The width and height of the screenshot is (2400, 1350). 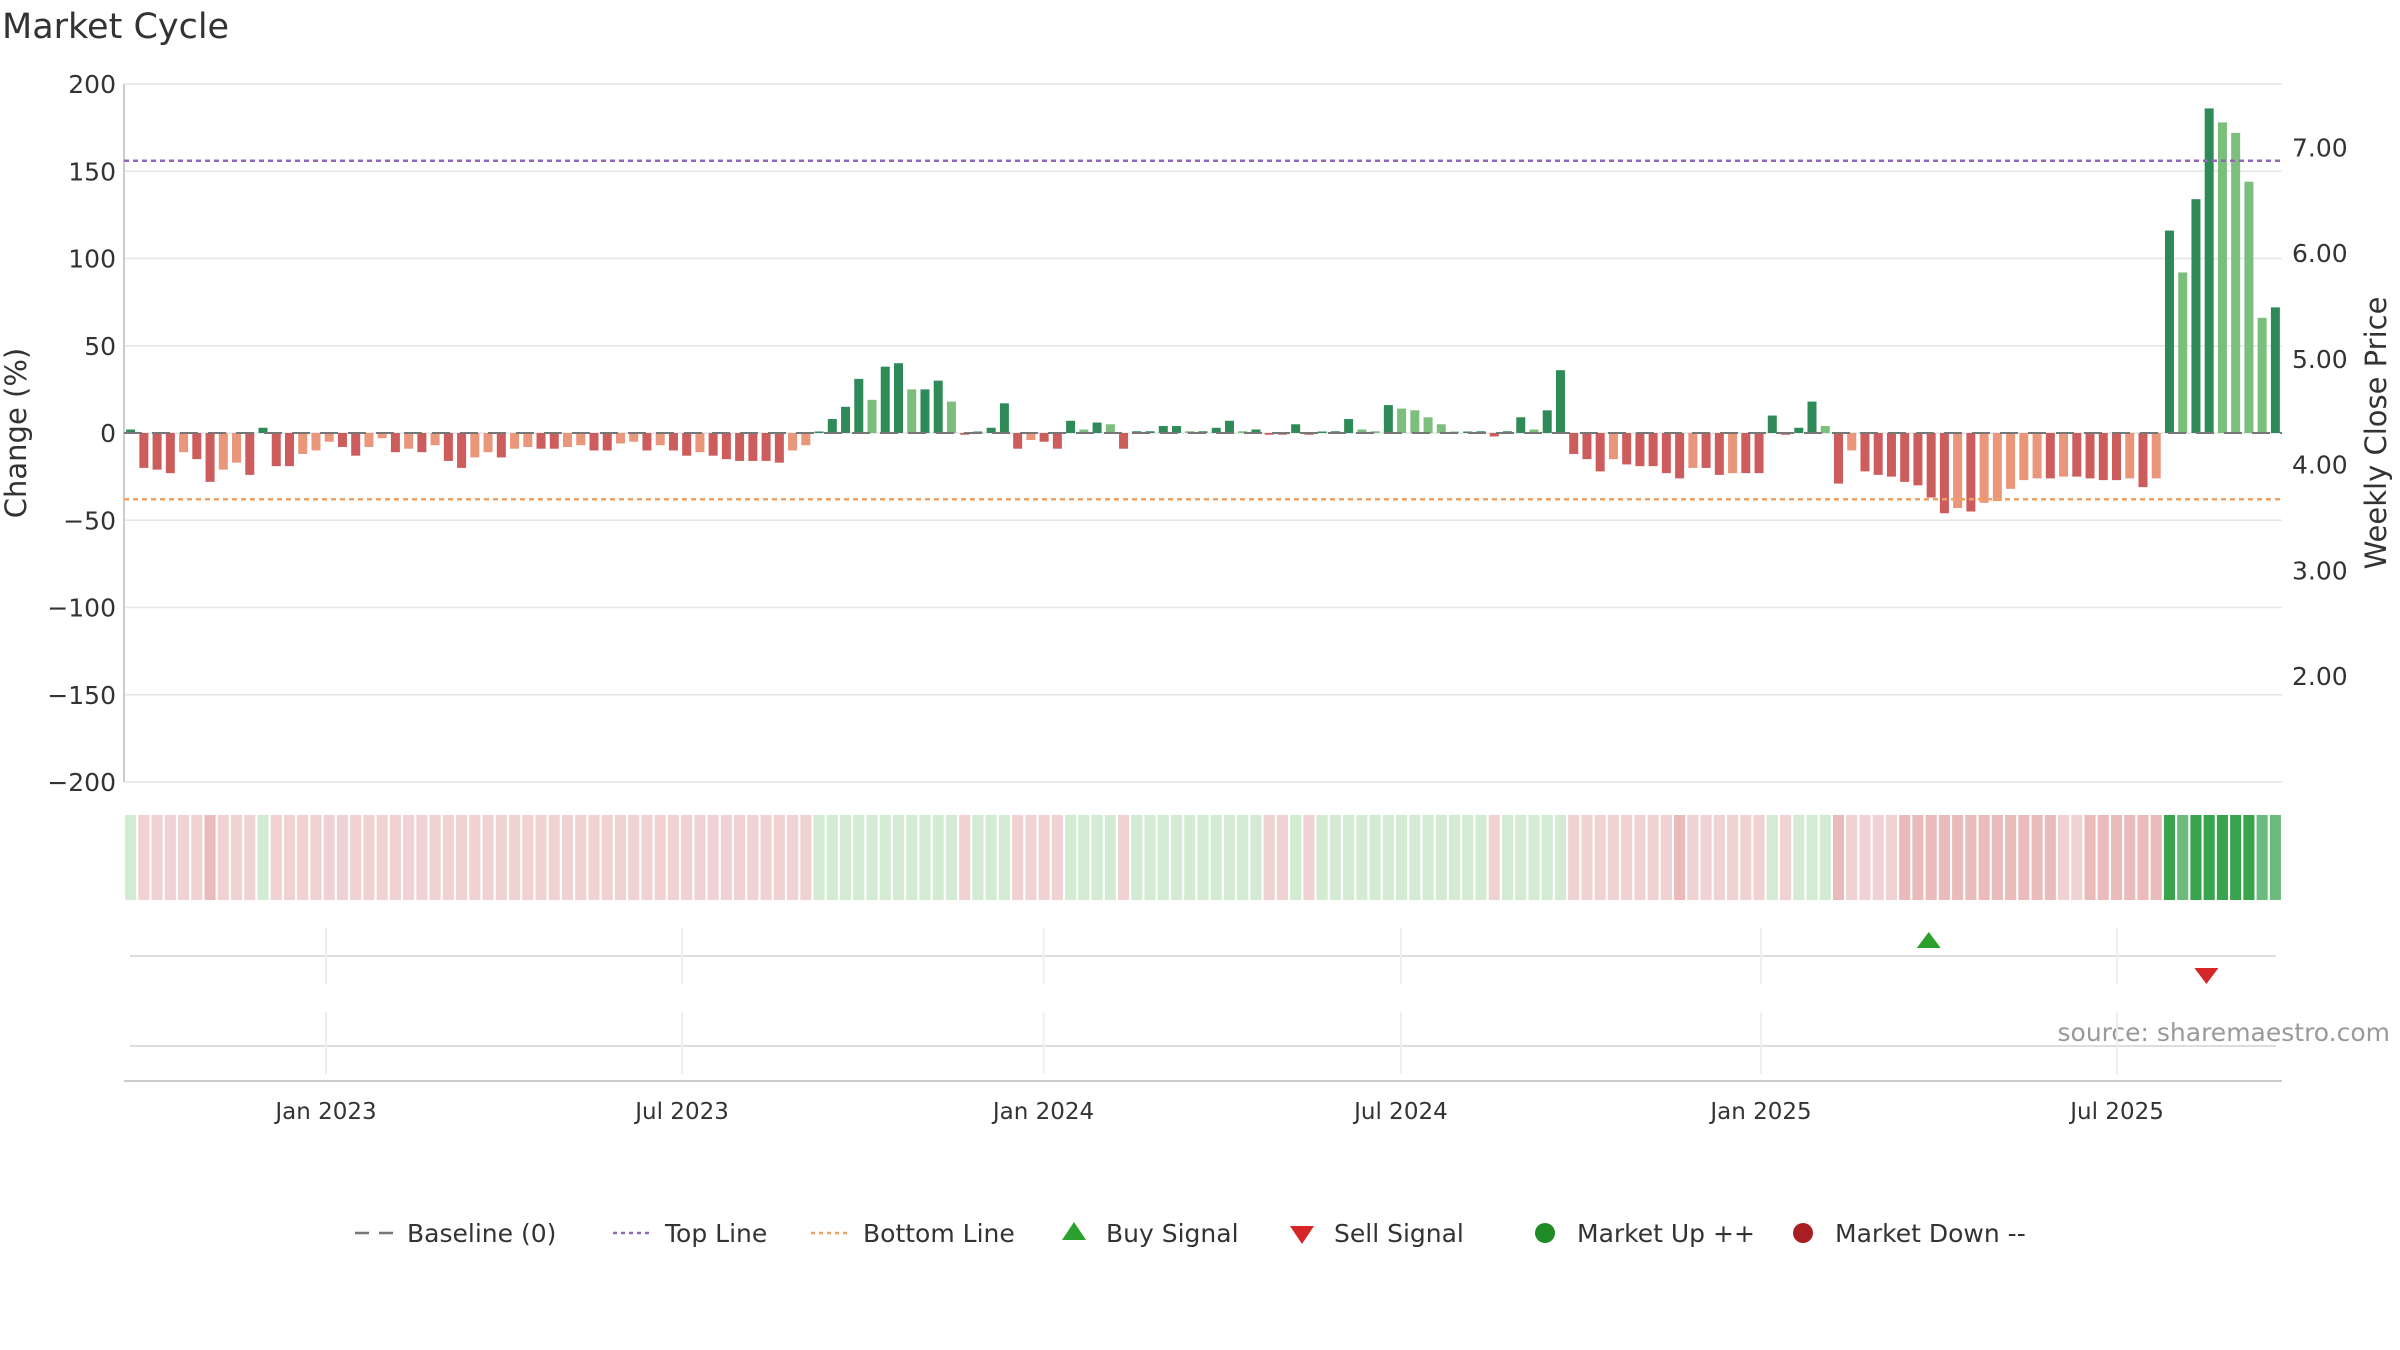 I want to click on legend-buy-symbol, so click(x=1074, y=1231).